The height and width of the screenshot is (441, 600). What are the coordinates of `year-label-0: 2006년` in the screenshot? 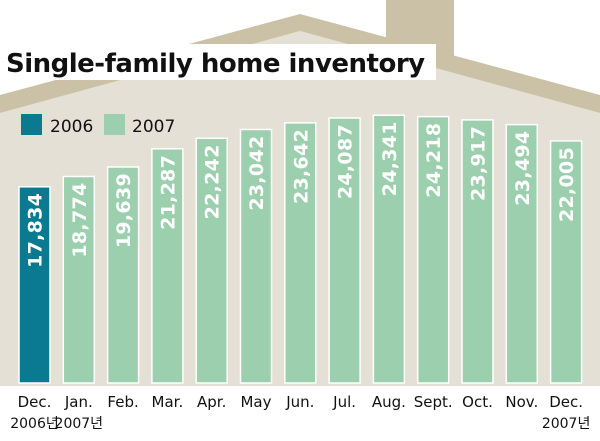 It's located at (34, 424).